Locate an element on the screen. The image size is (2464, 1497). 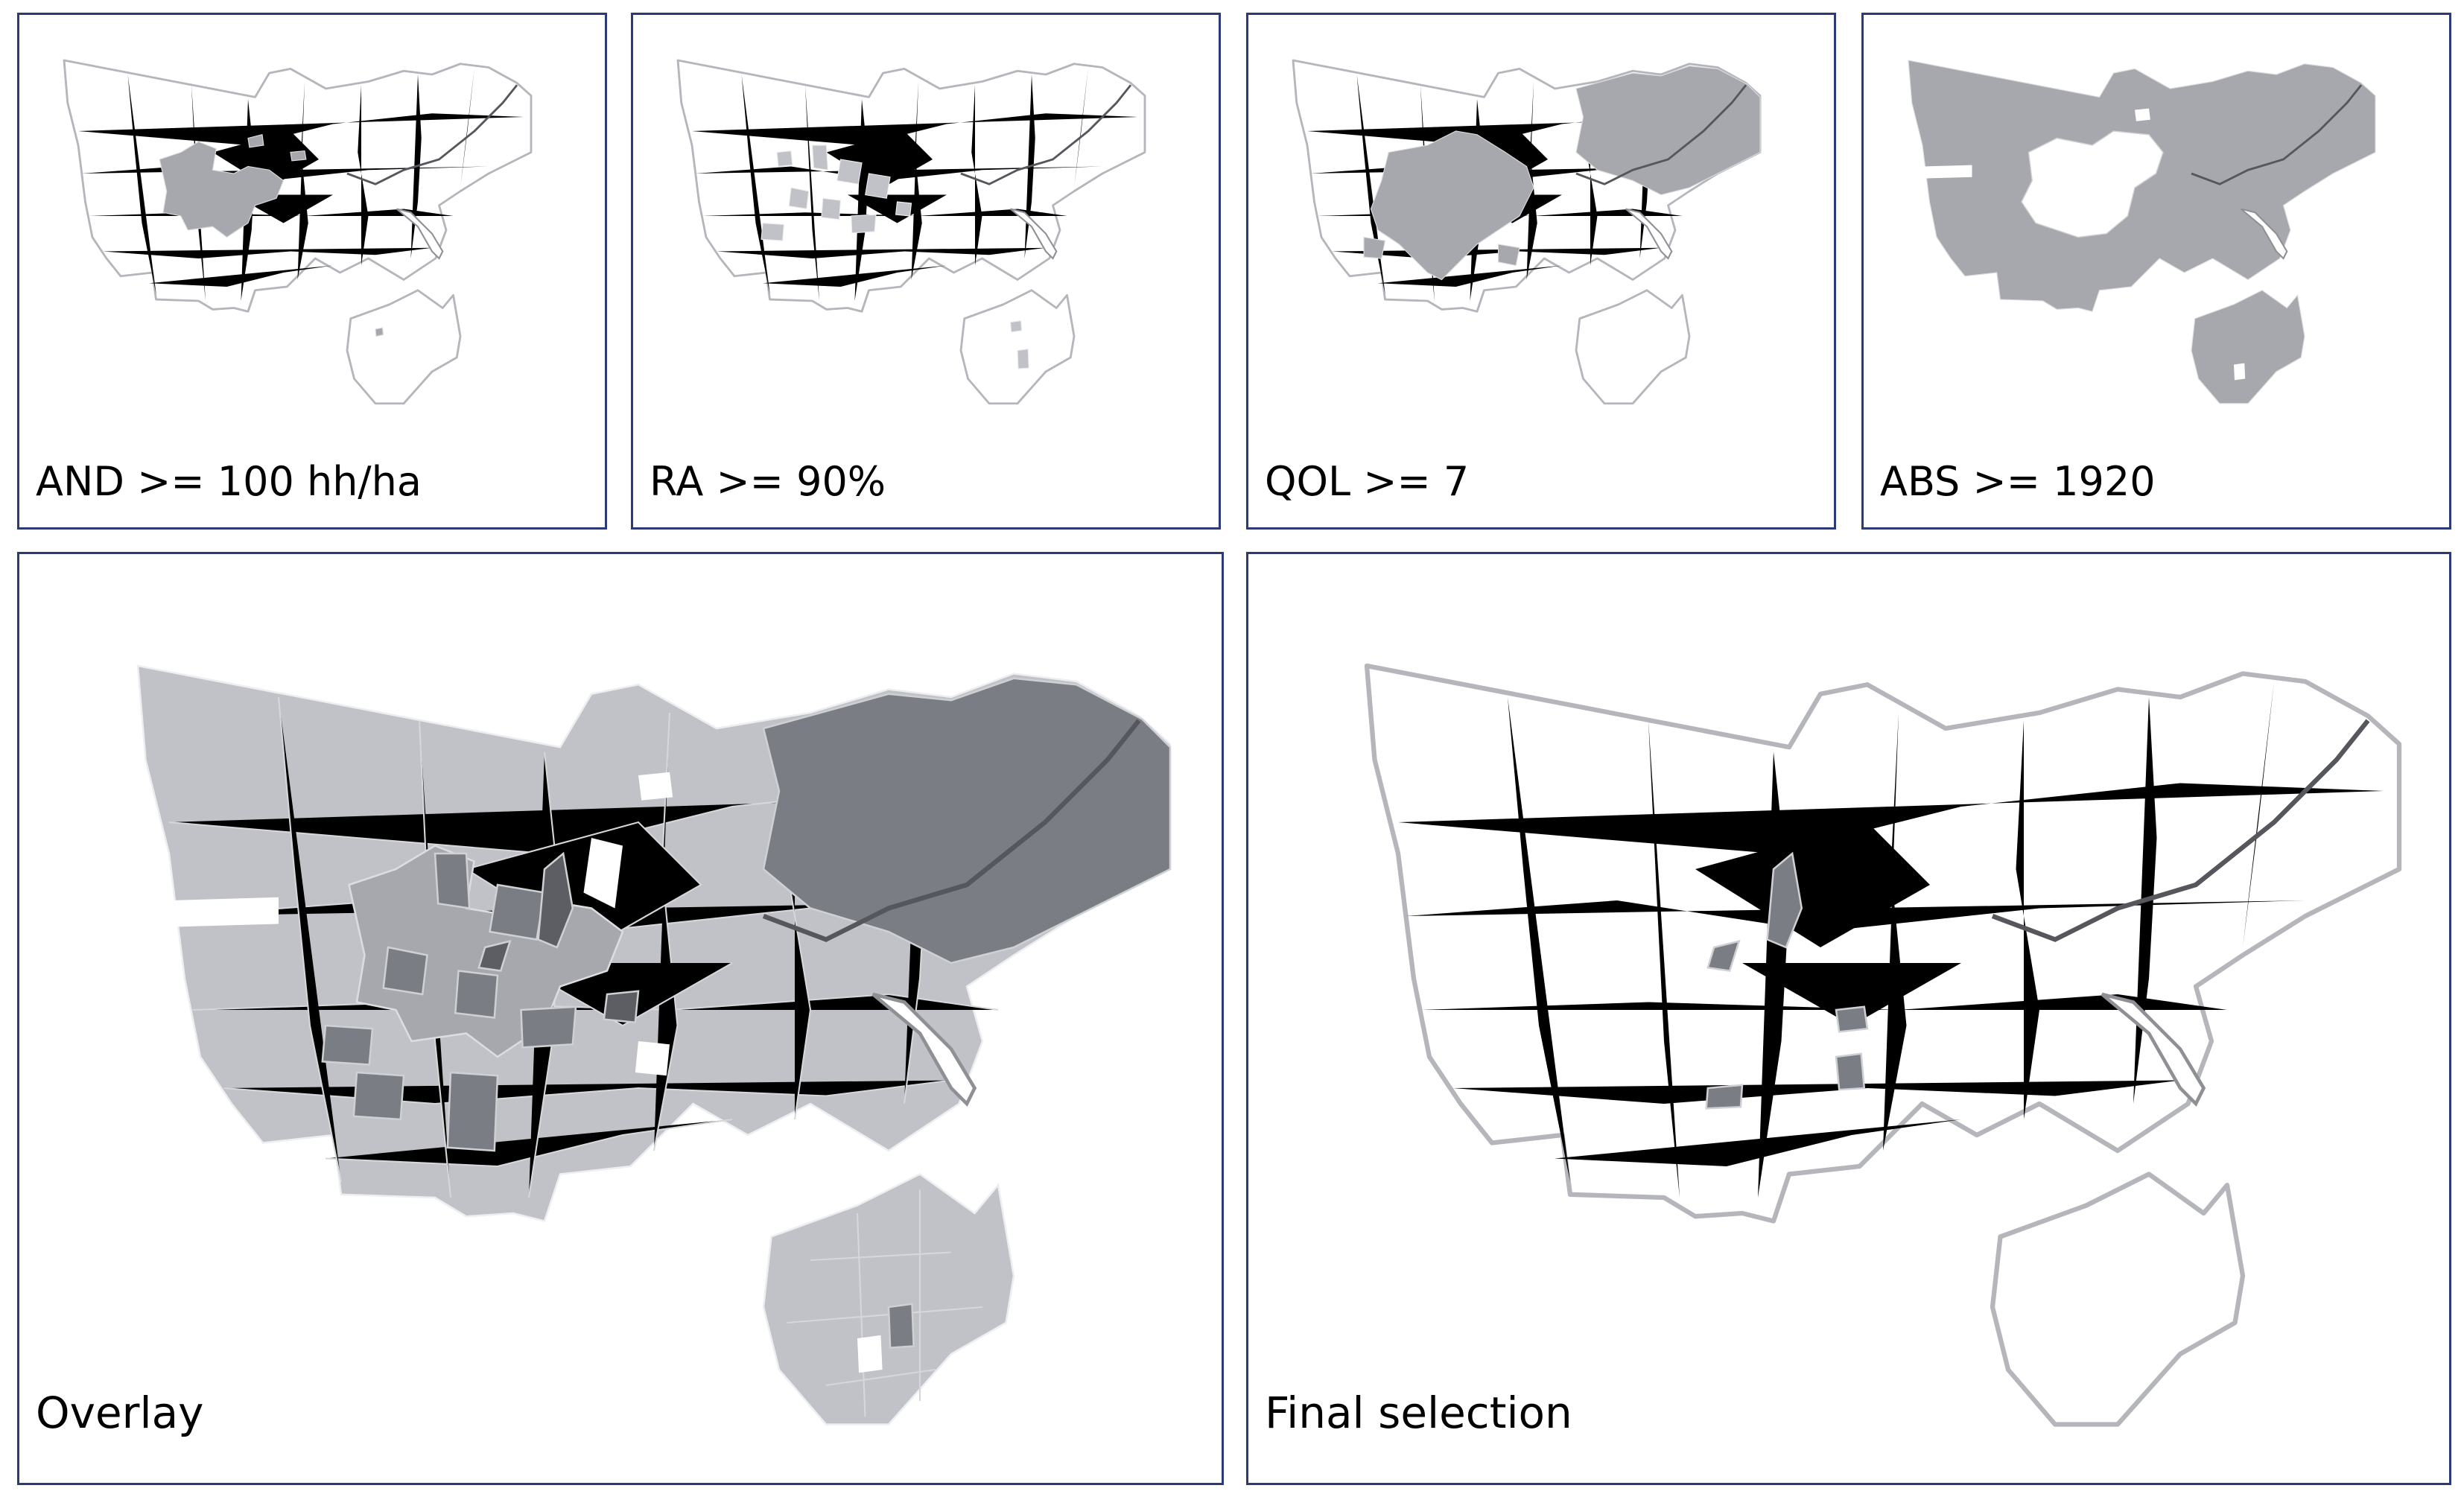
qol-selected-districts is located at coordinates (1668, 131).